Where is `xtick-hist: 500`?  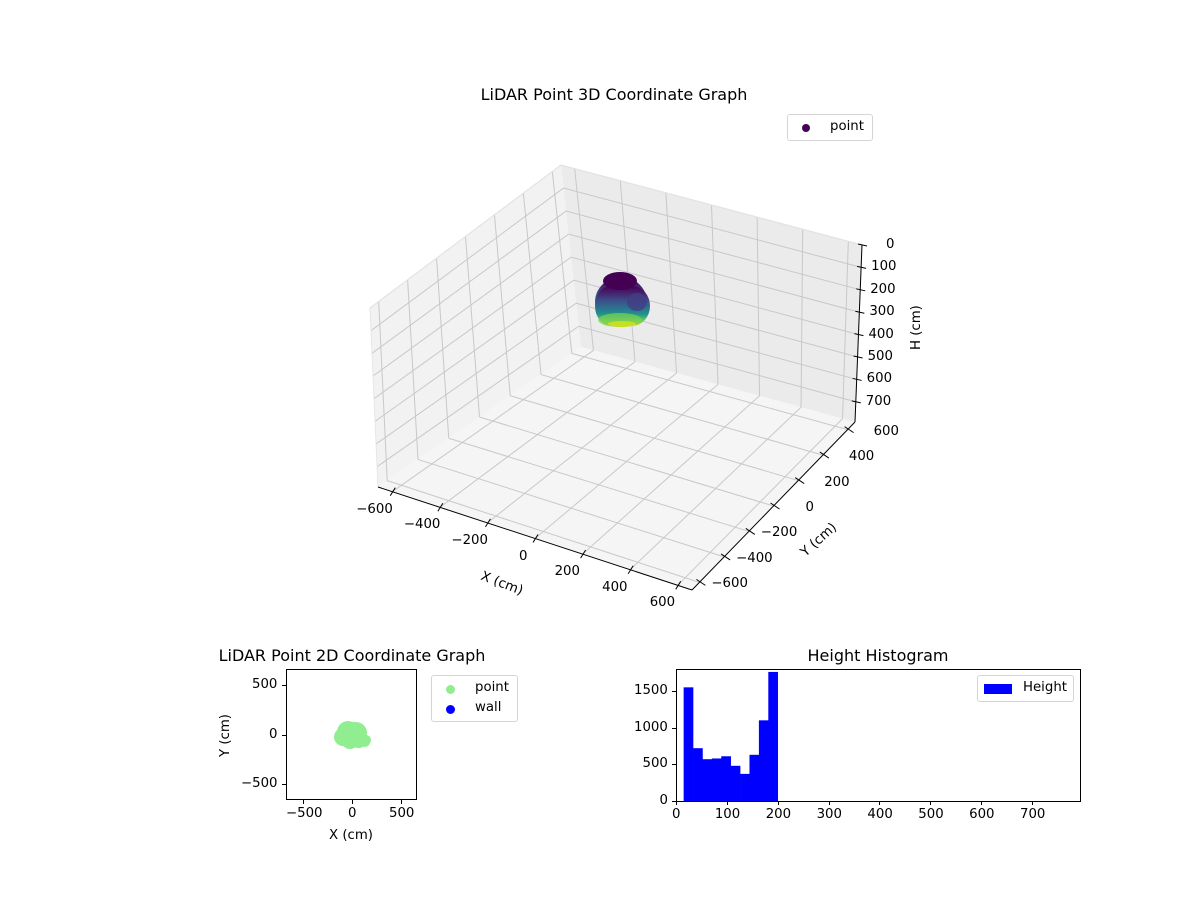
xtick-hist: 500 is located at coordinates (931, 814).